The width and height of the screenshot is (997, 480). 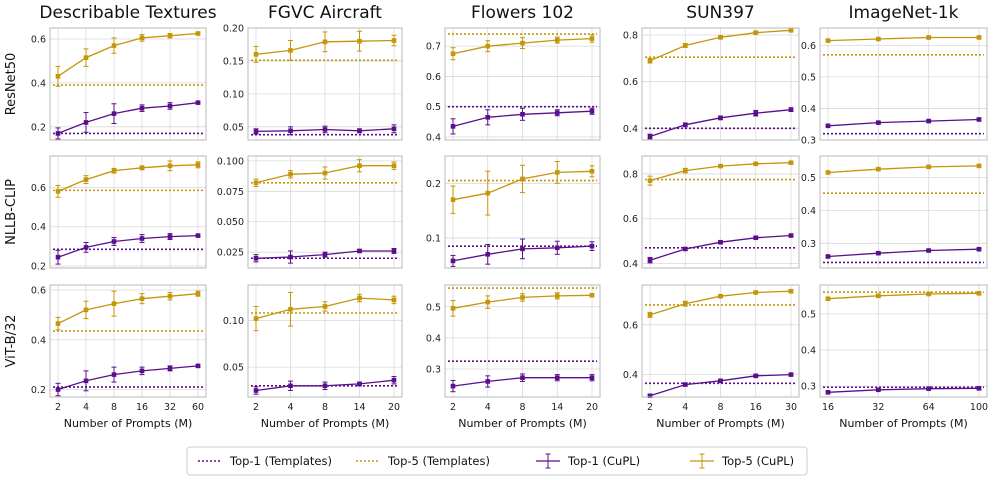 What do you see at coordinates (720, 13) in the screenshot?
I see `column-title-3: SUN397` at bounding box center [720, 13].